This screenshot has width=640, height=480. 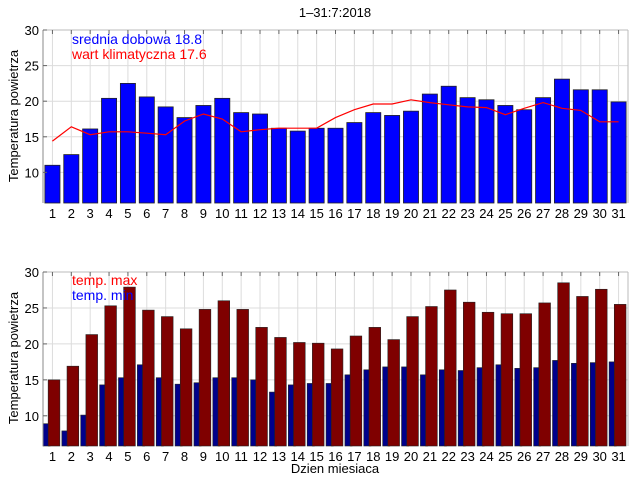 I want to click on x-tick-label: 23, so click(x=467, y=456).